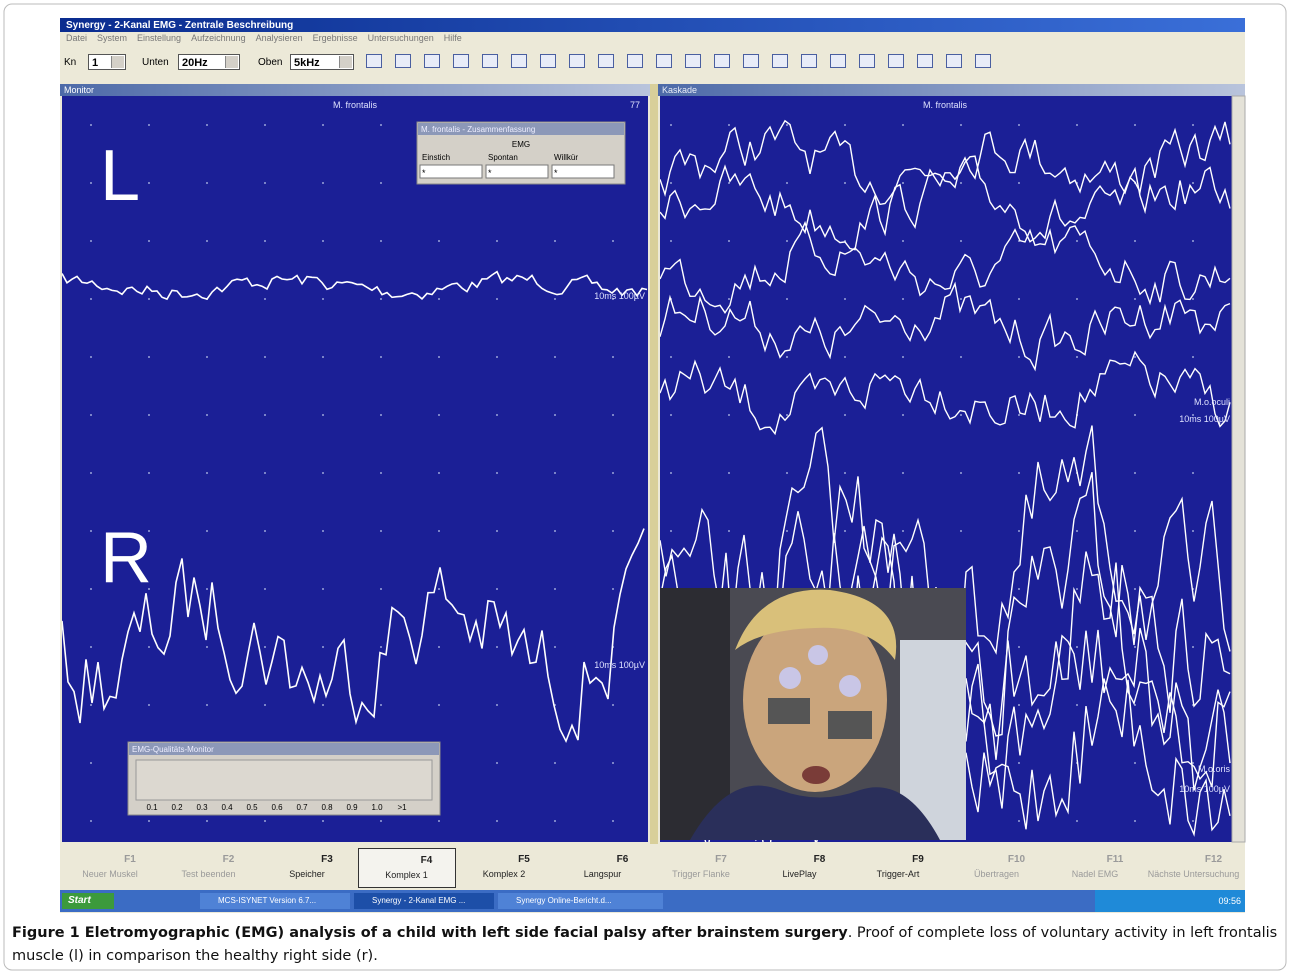 The height and width of the screenshot is (976, 1290). What do you see at coordinates (800, 867) in the screenshot?
I see `function-key: F8 LivePlay` at bounding box center [800, 867].